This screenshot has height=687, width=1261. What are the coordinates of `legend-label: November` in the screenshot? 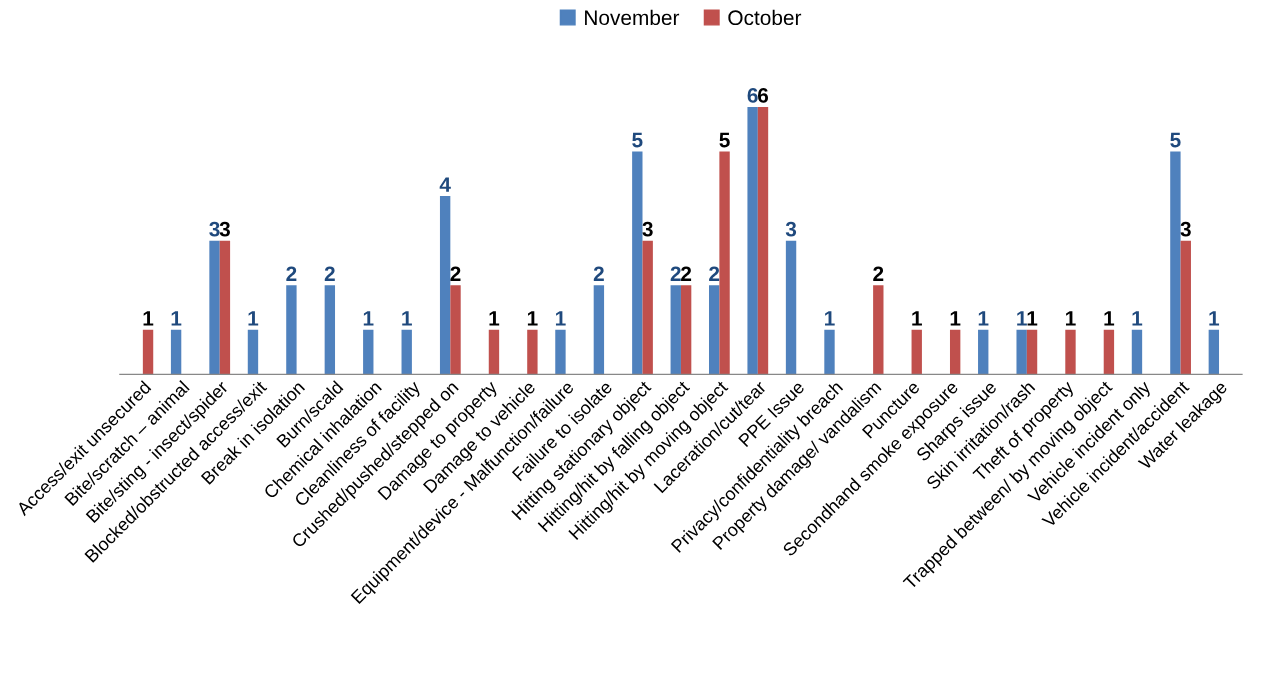 It's located at (632, 17).